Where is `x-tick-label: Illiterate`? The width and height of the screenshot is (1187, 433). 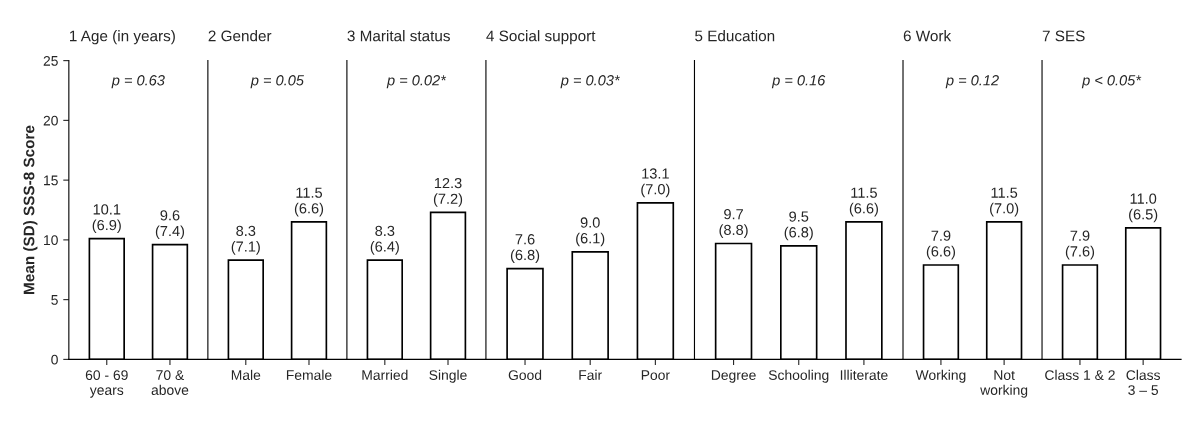
x-tick-label: Illiterate is located at coordinates (864, 375).